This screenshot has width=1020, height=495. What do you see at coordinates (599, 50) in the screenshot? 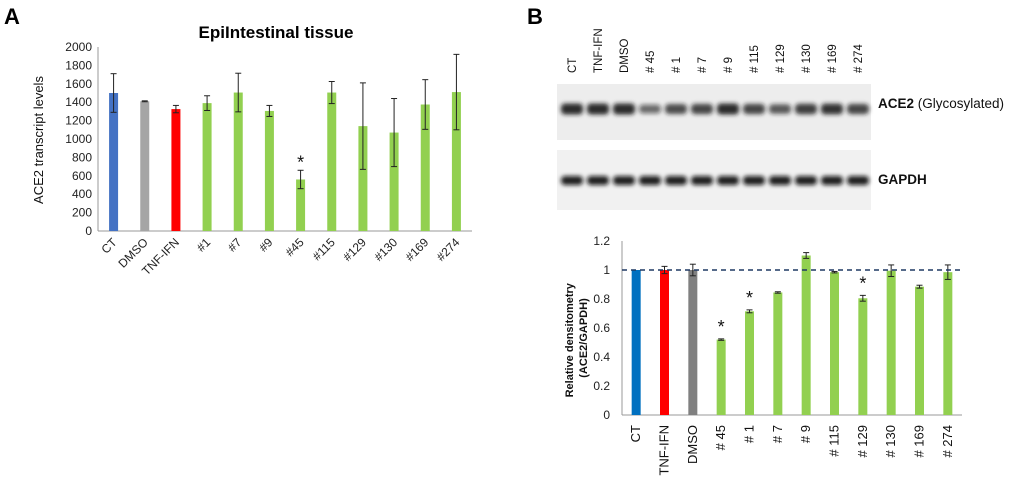
I see `blot-lane-label: TNF-IFN` at bounding box center [599, 50].